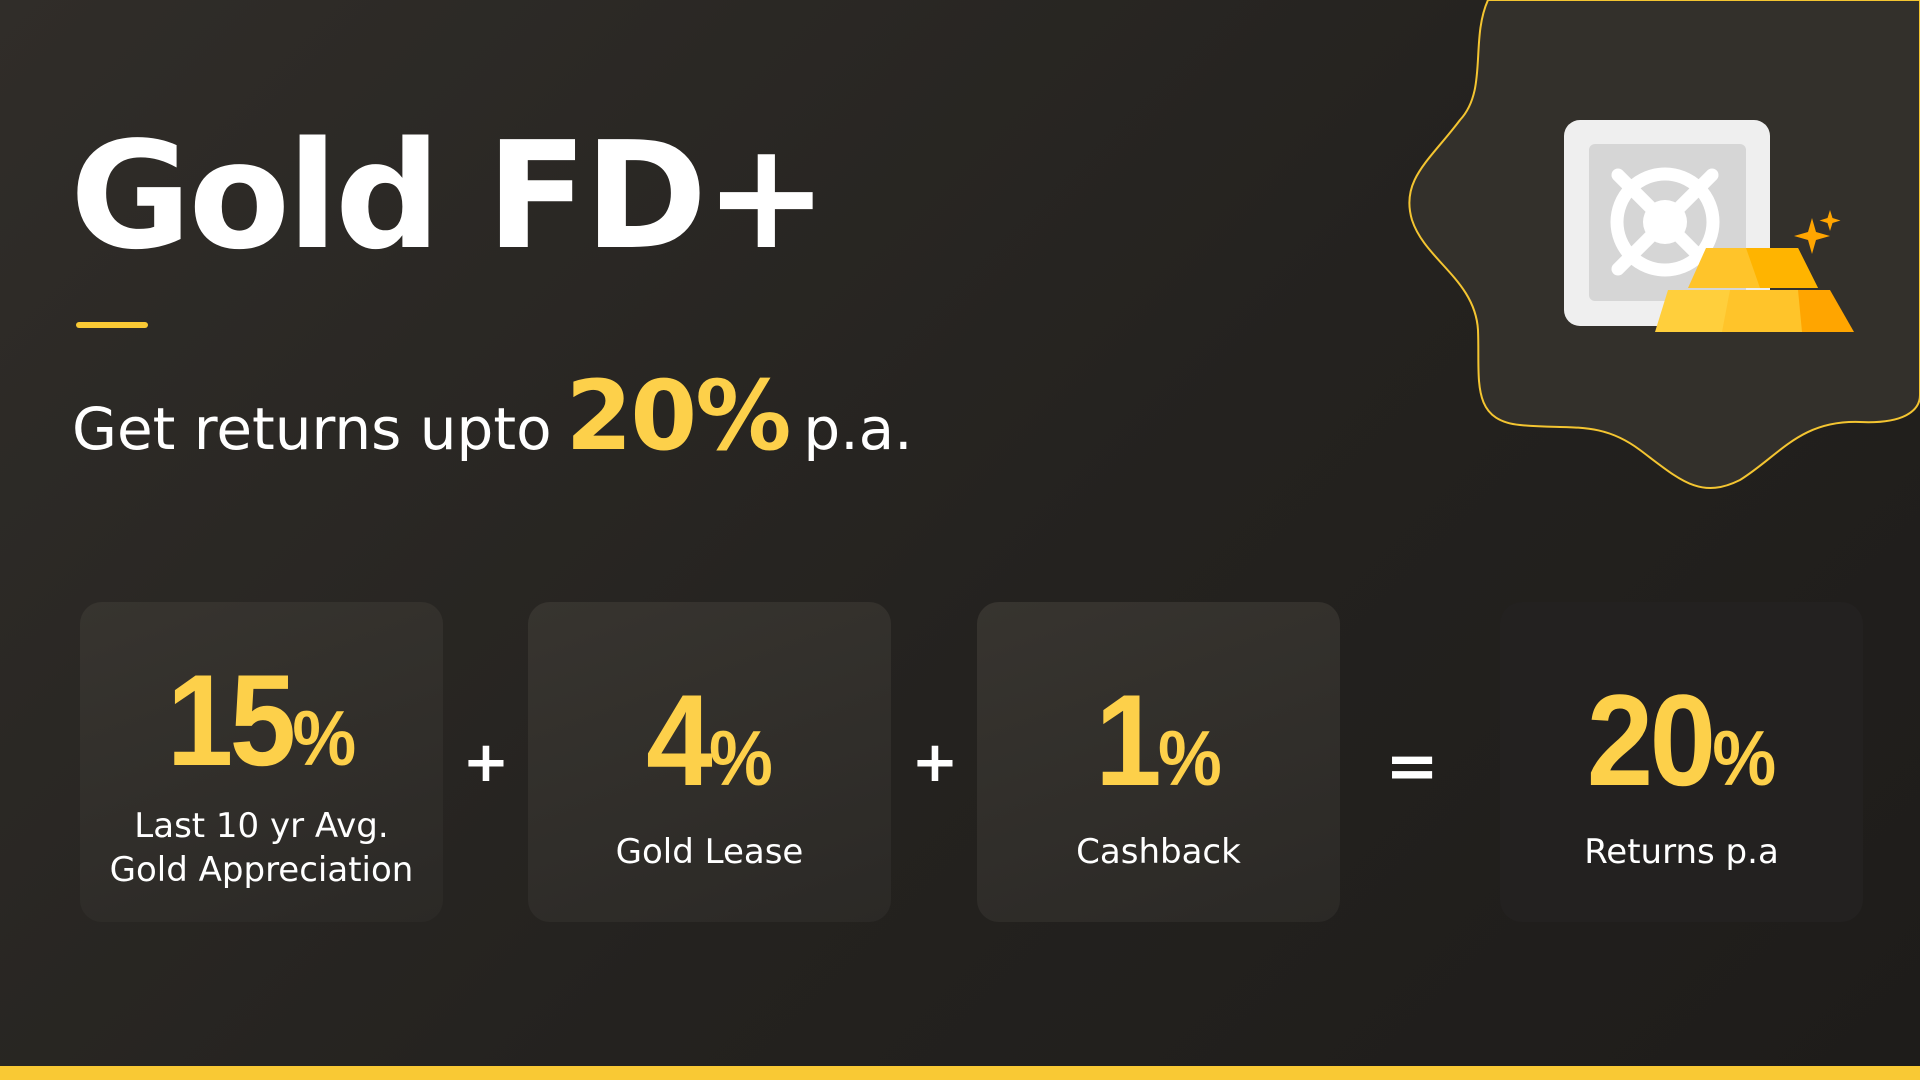  Describe the element at coordinates (261, 826) in the screenshot. I see `card-label: Last 10 yr Avg.` at that location.